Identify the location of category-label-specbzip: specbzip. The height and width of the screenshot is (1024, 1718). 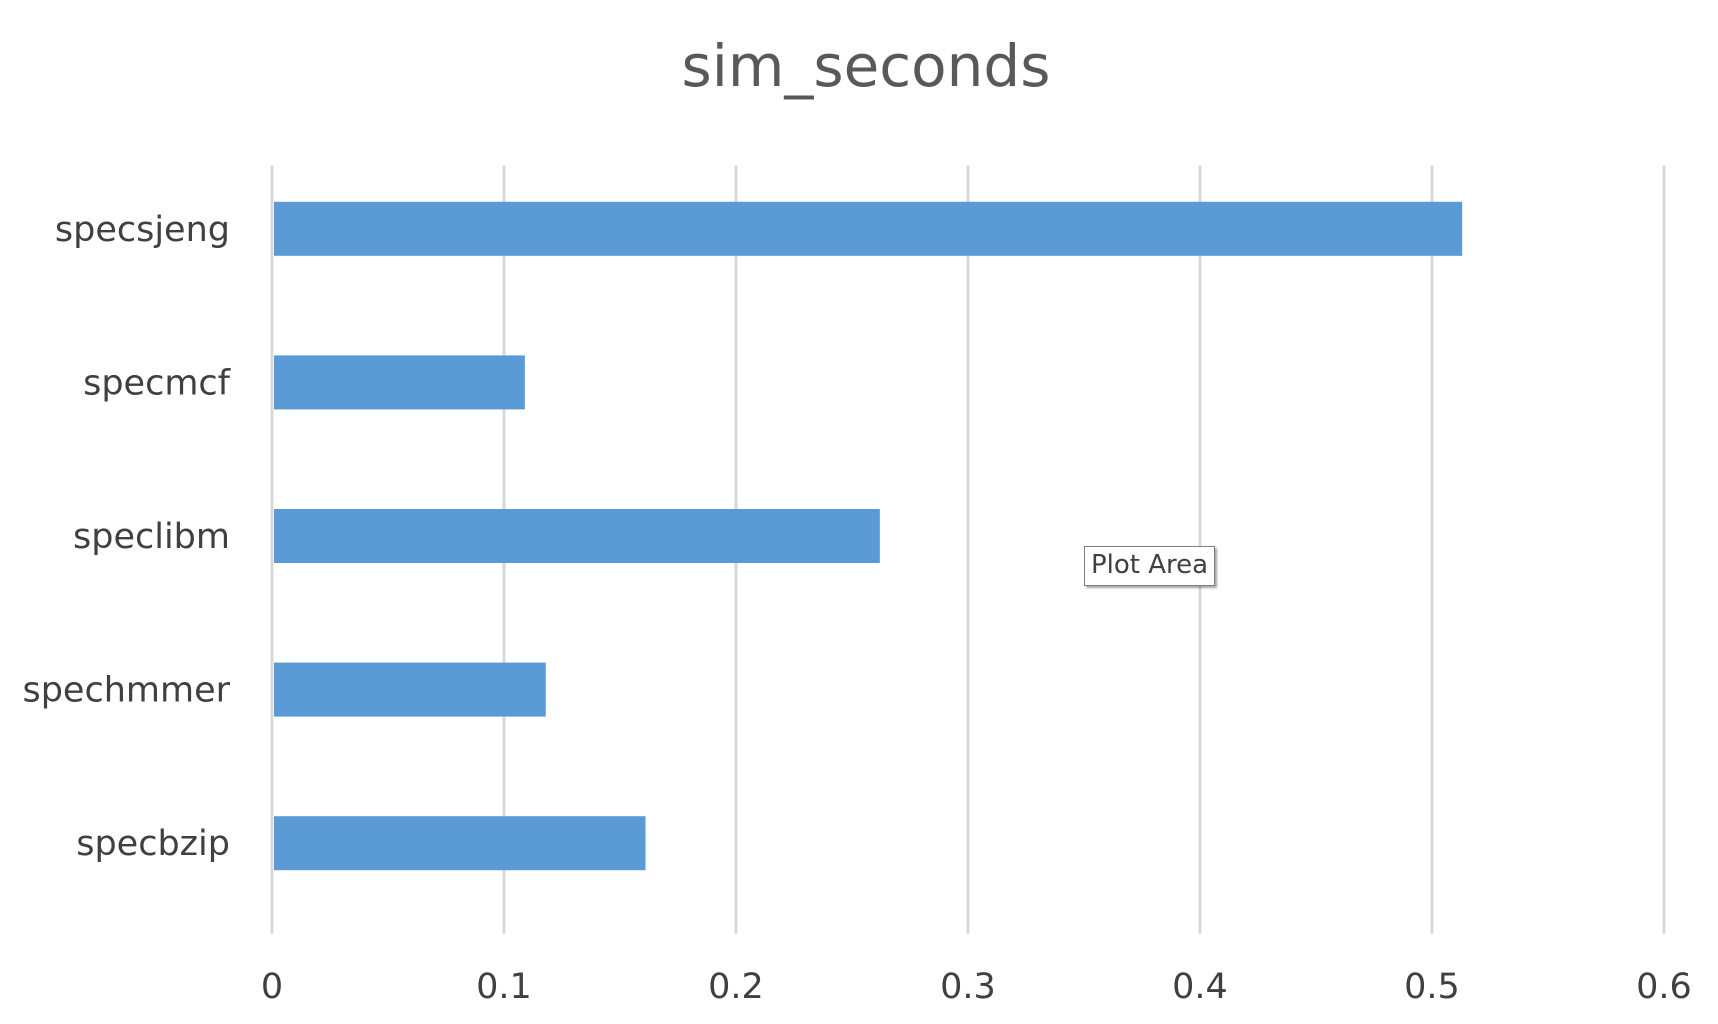
(153, 844).